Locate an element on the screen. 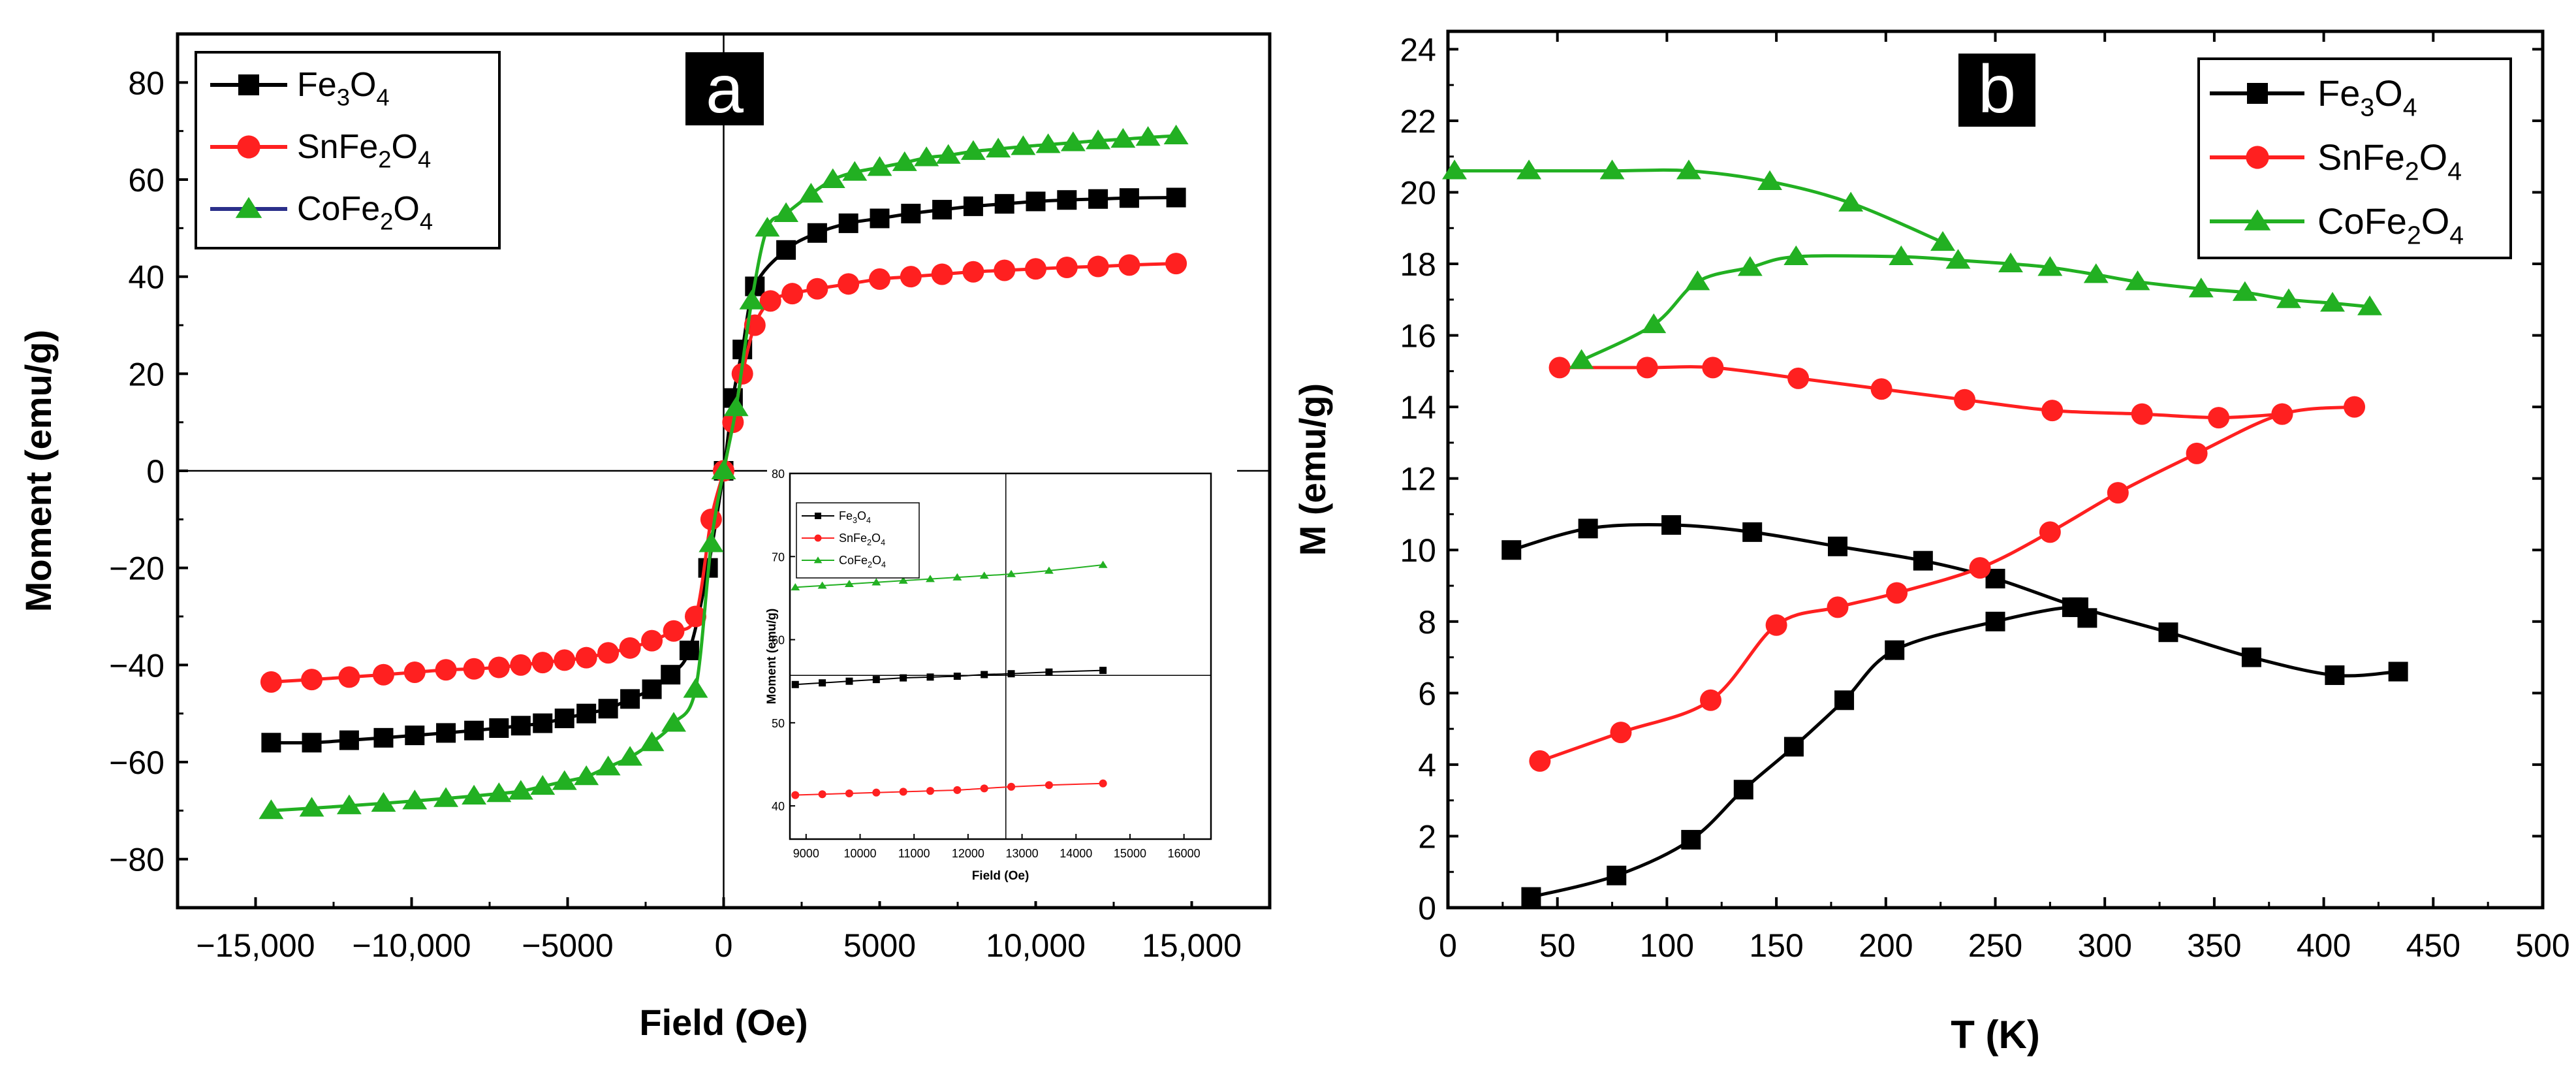 The image size is (2576, 1084). inset-frame is located at coordinates (1000, 656).